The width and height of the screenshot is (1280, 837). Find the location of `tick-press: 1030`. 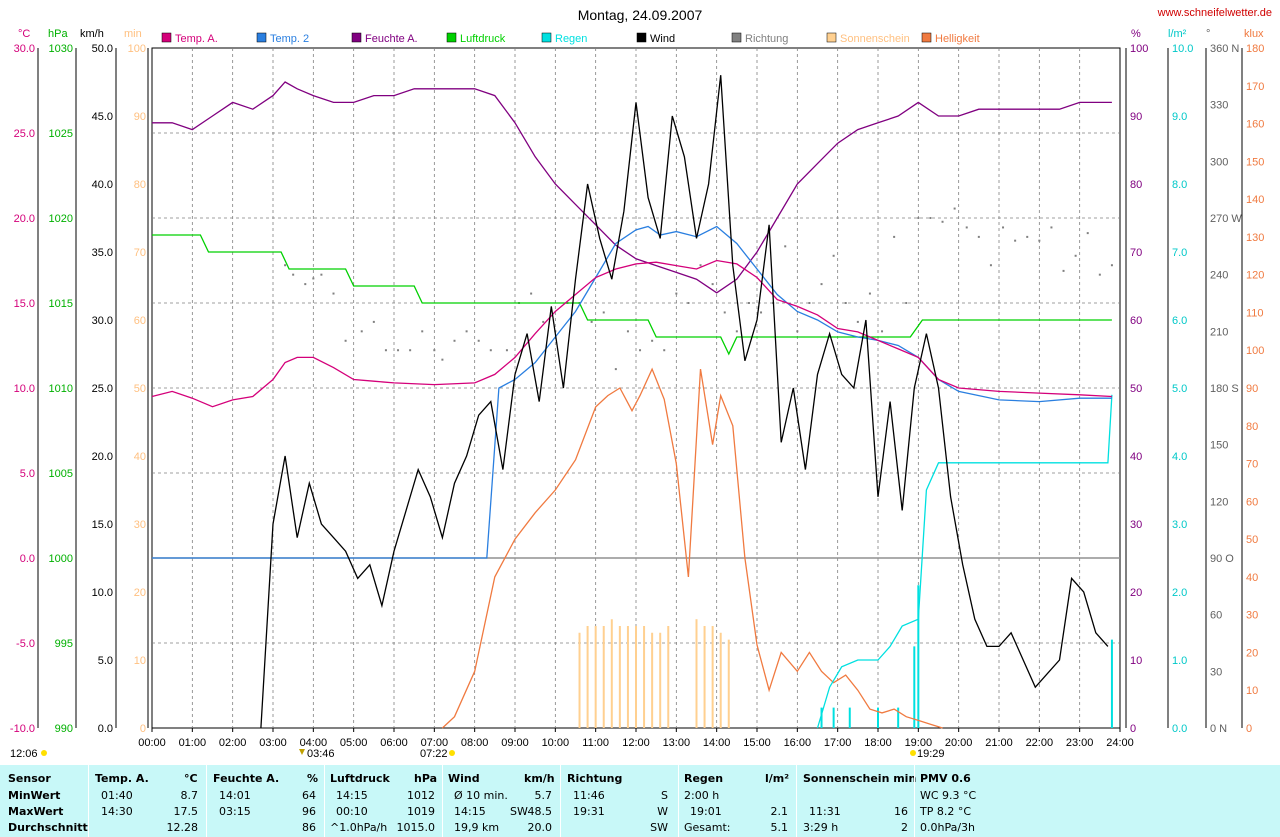

tick-press: 1030 is located at coordinates (61, 49).